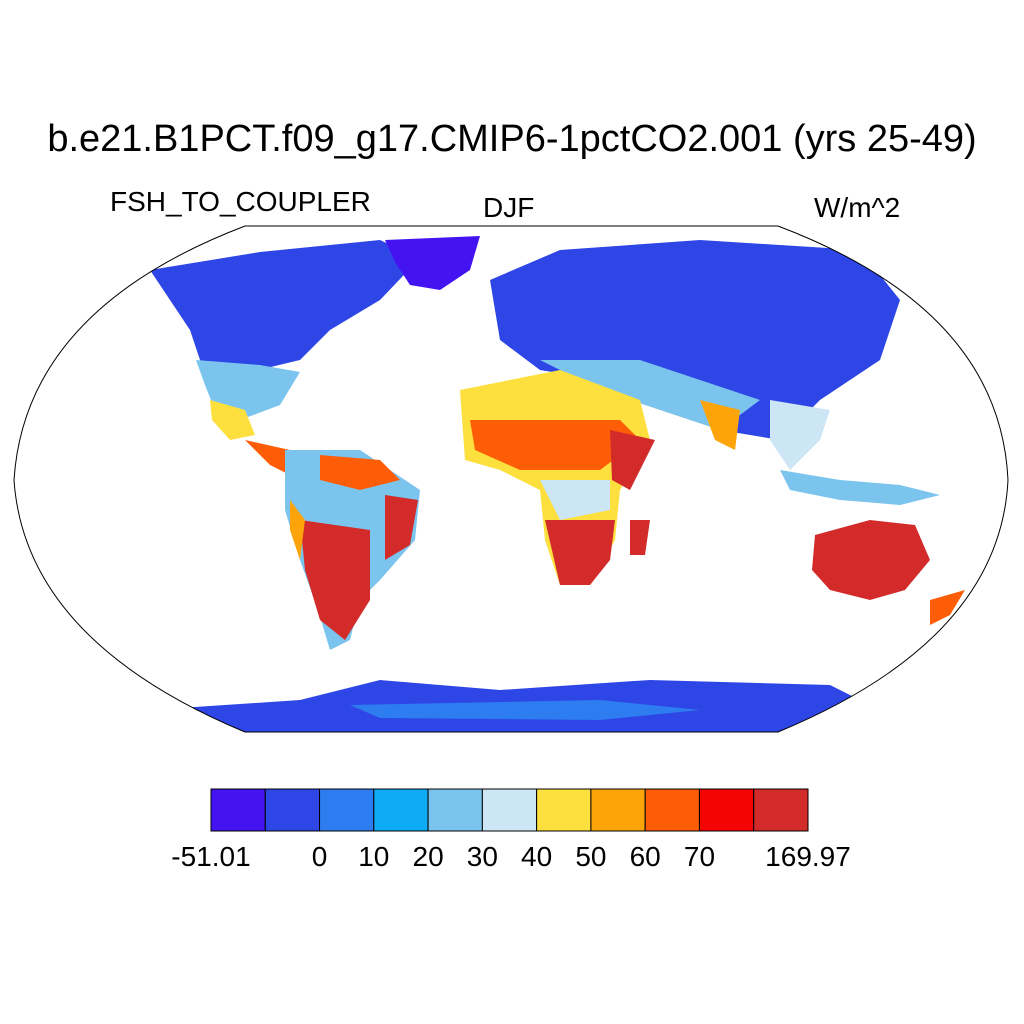  Describe the element at coordinates (871, 560) in the screenshot. I see `australia` at that location.